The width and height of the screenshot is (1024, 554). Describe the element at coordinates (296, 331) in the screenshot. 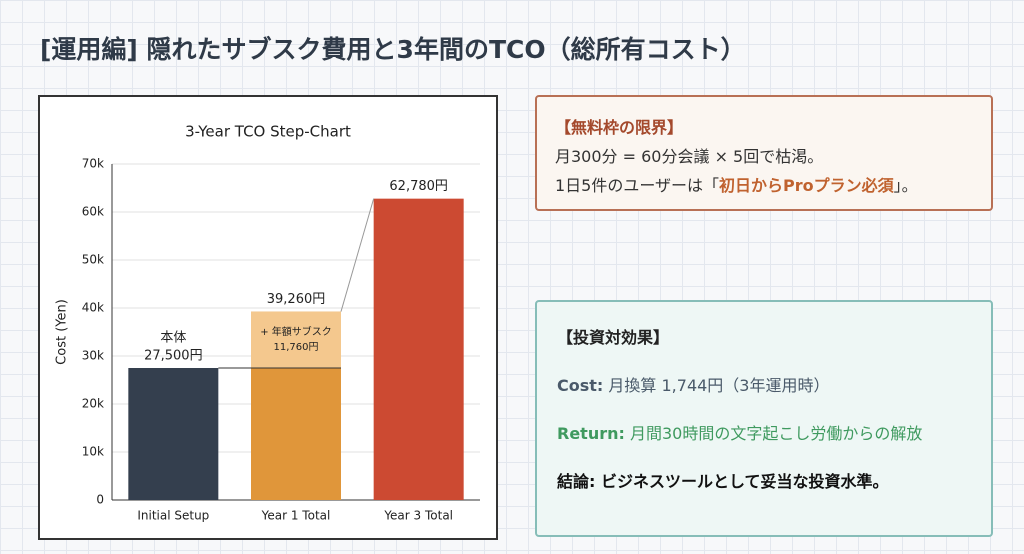

I see `segment-label: + 年額サブスク` at that location.